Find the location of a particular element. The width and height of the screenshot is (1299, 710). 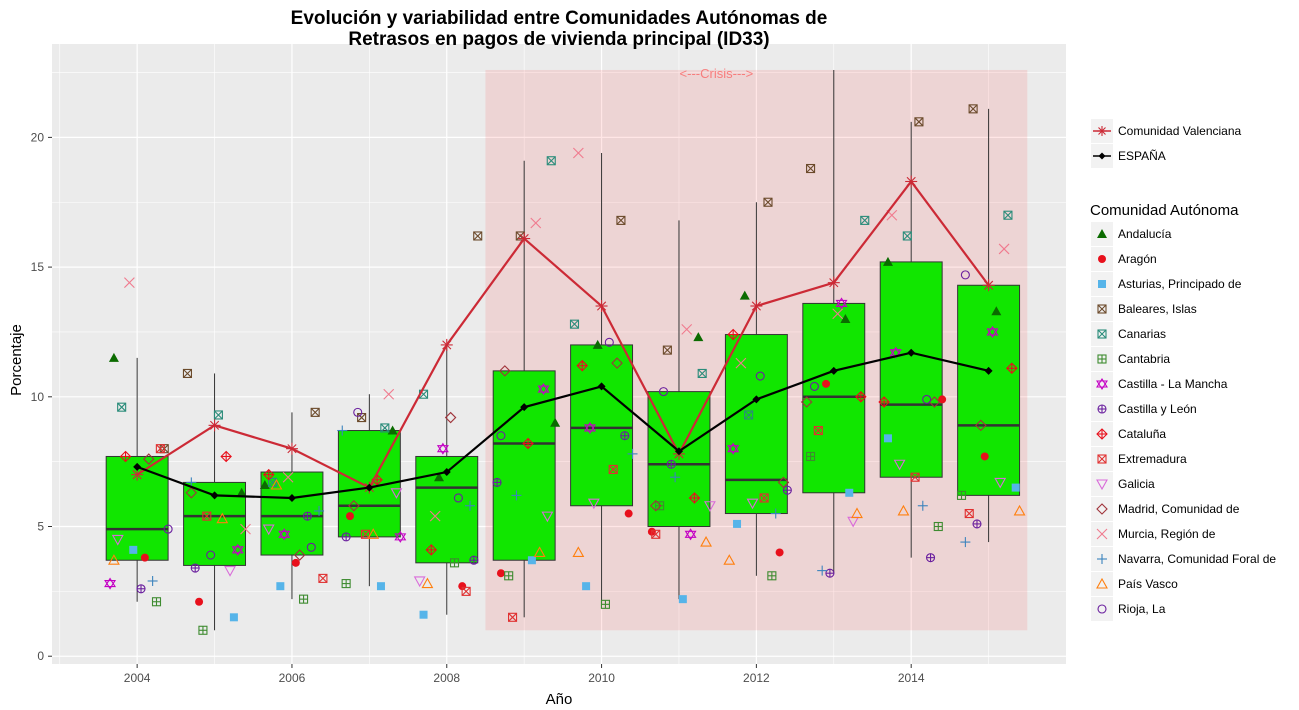

legend-item-label: Cantabria is located at coordinates (1144, 359).